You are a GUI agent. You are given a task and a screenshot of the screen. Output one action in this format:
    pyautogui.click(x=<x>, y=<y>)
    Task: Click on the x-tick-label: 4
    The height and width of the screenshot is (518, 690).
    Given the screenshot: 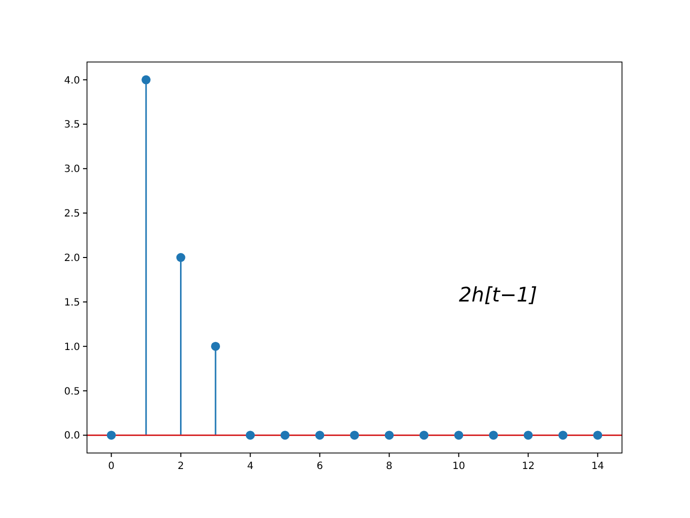 What is the action you would take?
    pyautogui.click(x=250, y=466)
    